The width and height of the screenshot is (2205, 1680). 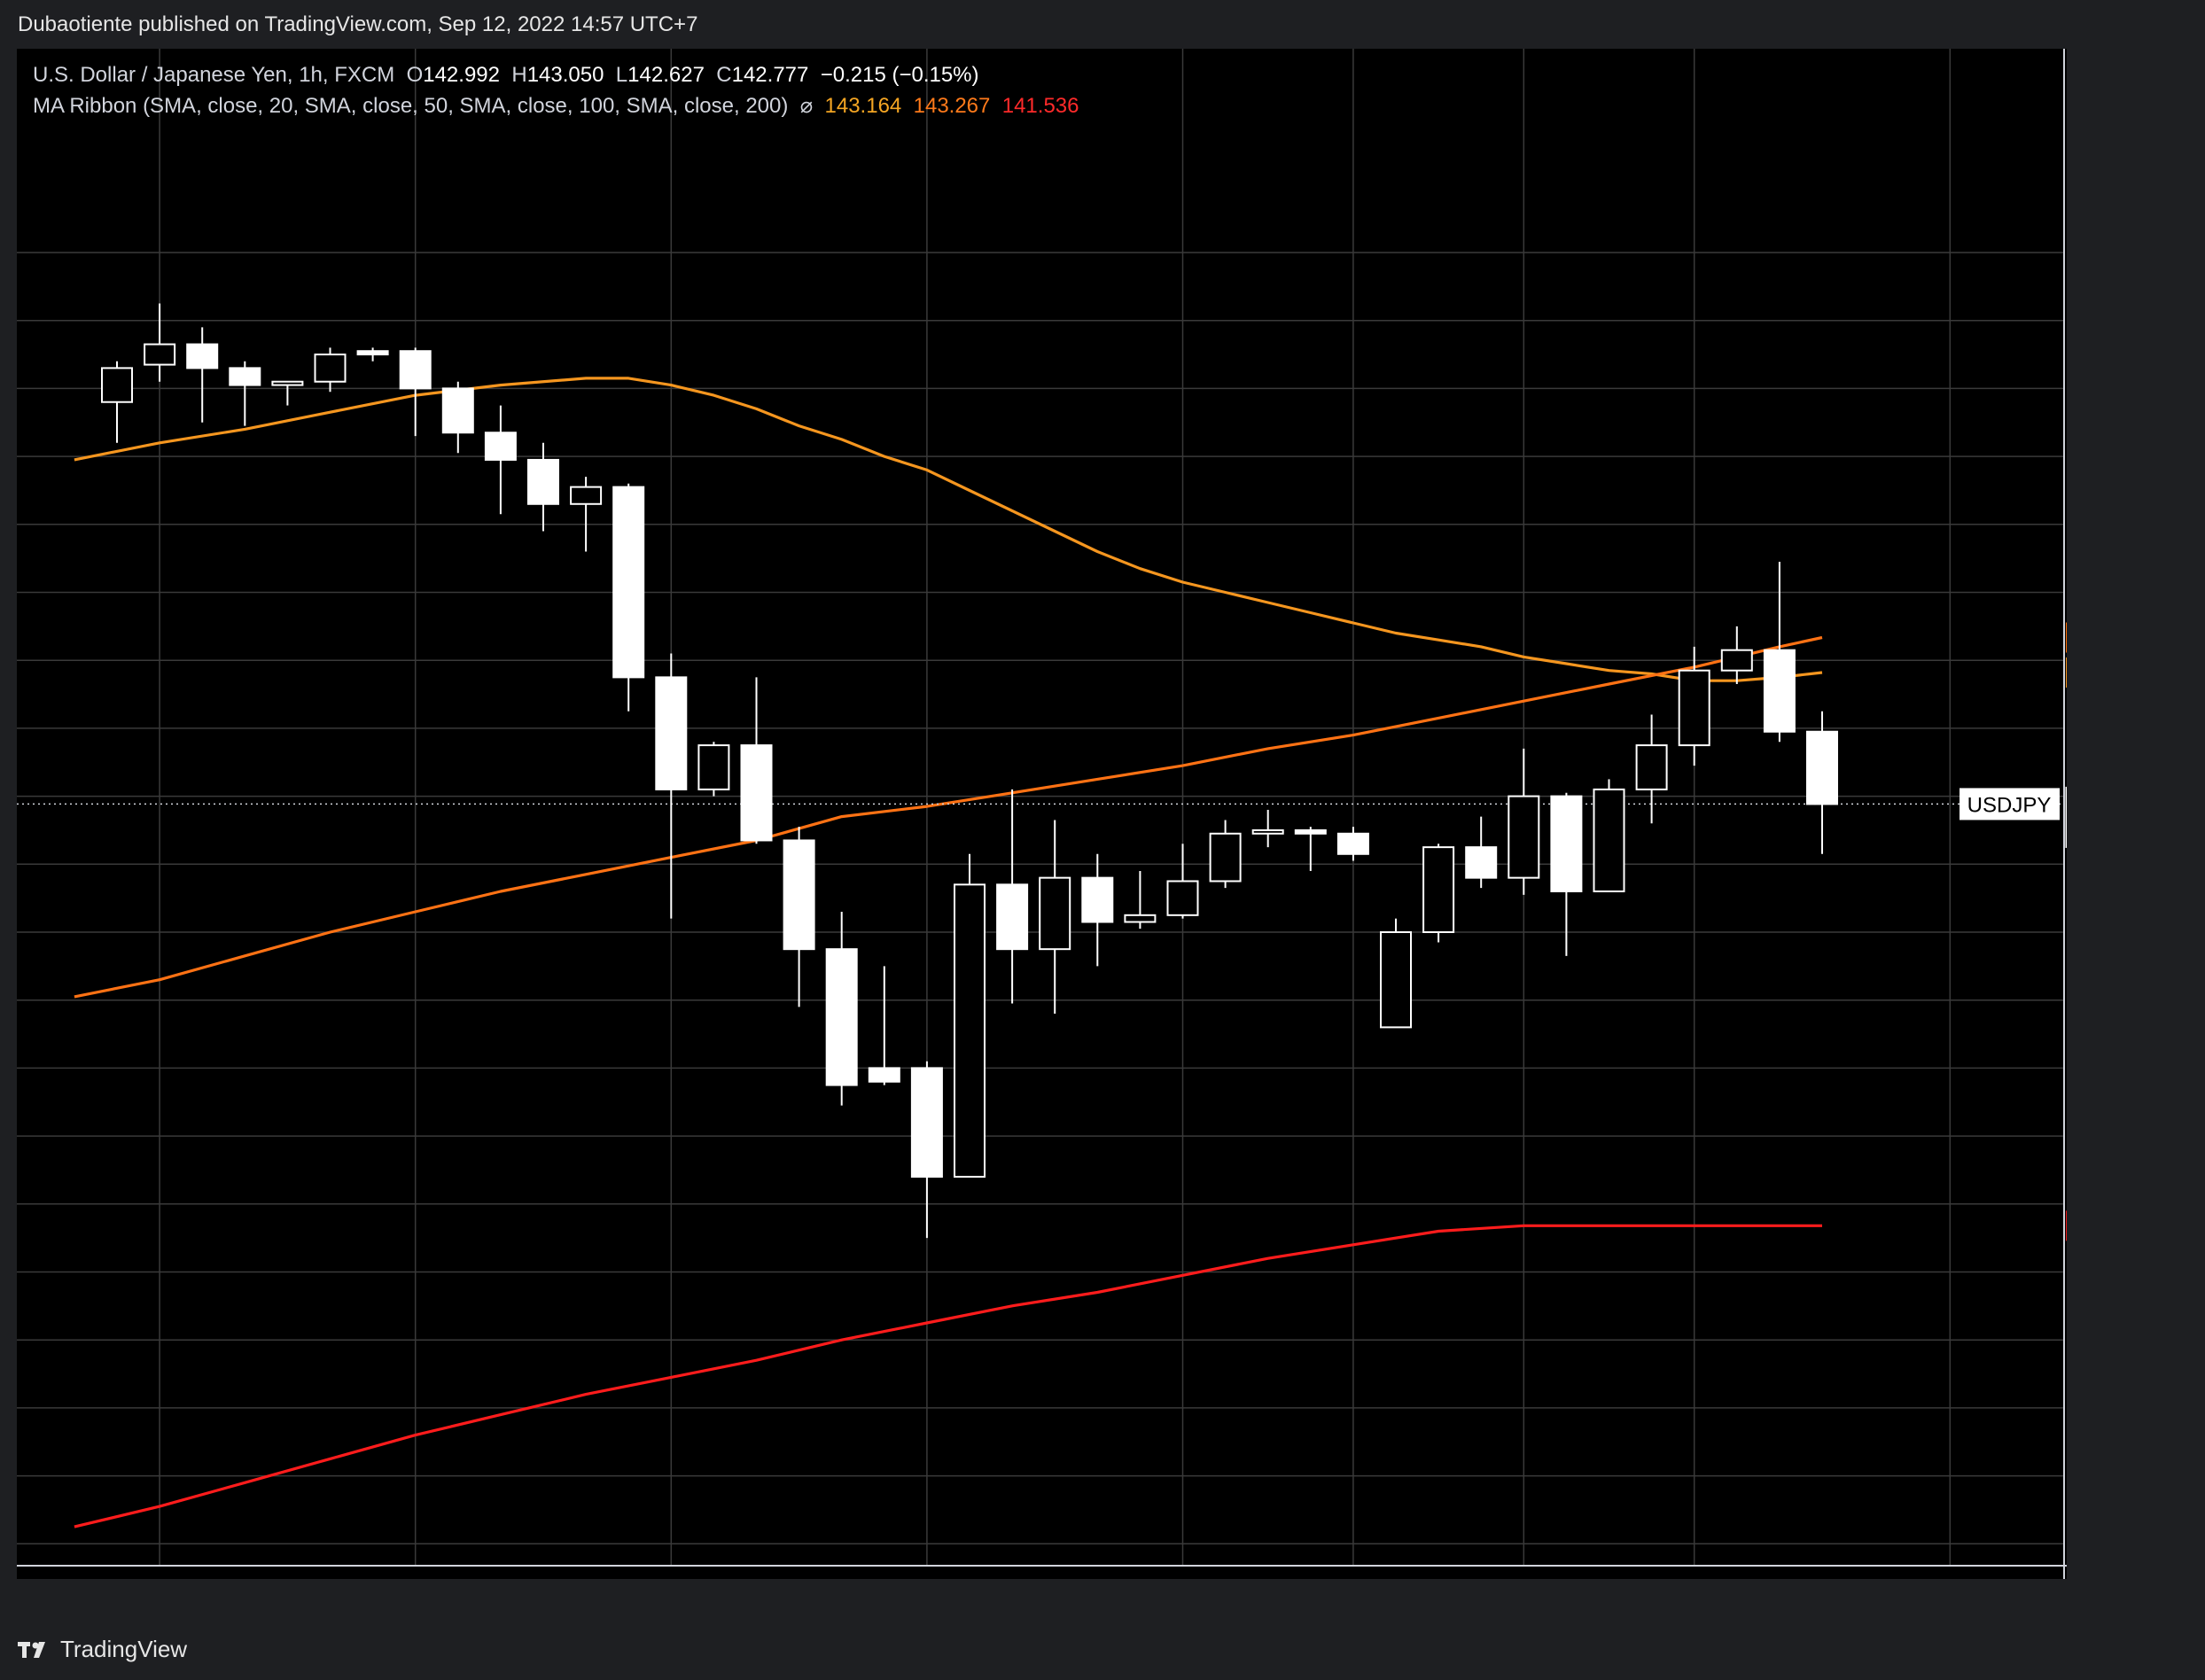 What do you see at coordinates (102, 1649) in the screenshot?
I see `tradingview-logo: TradingView` at bounding box center [102, 1649].